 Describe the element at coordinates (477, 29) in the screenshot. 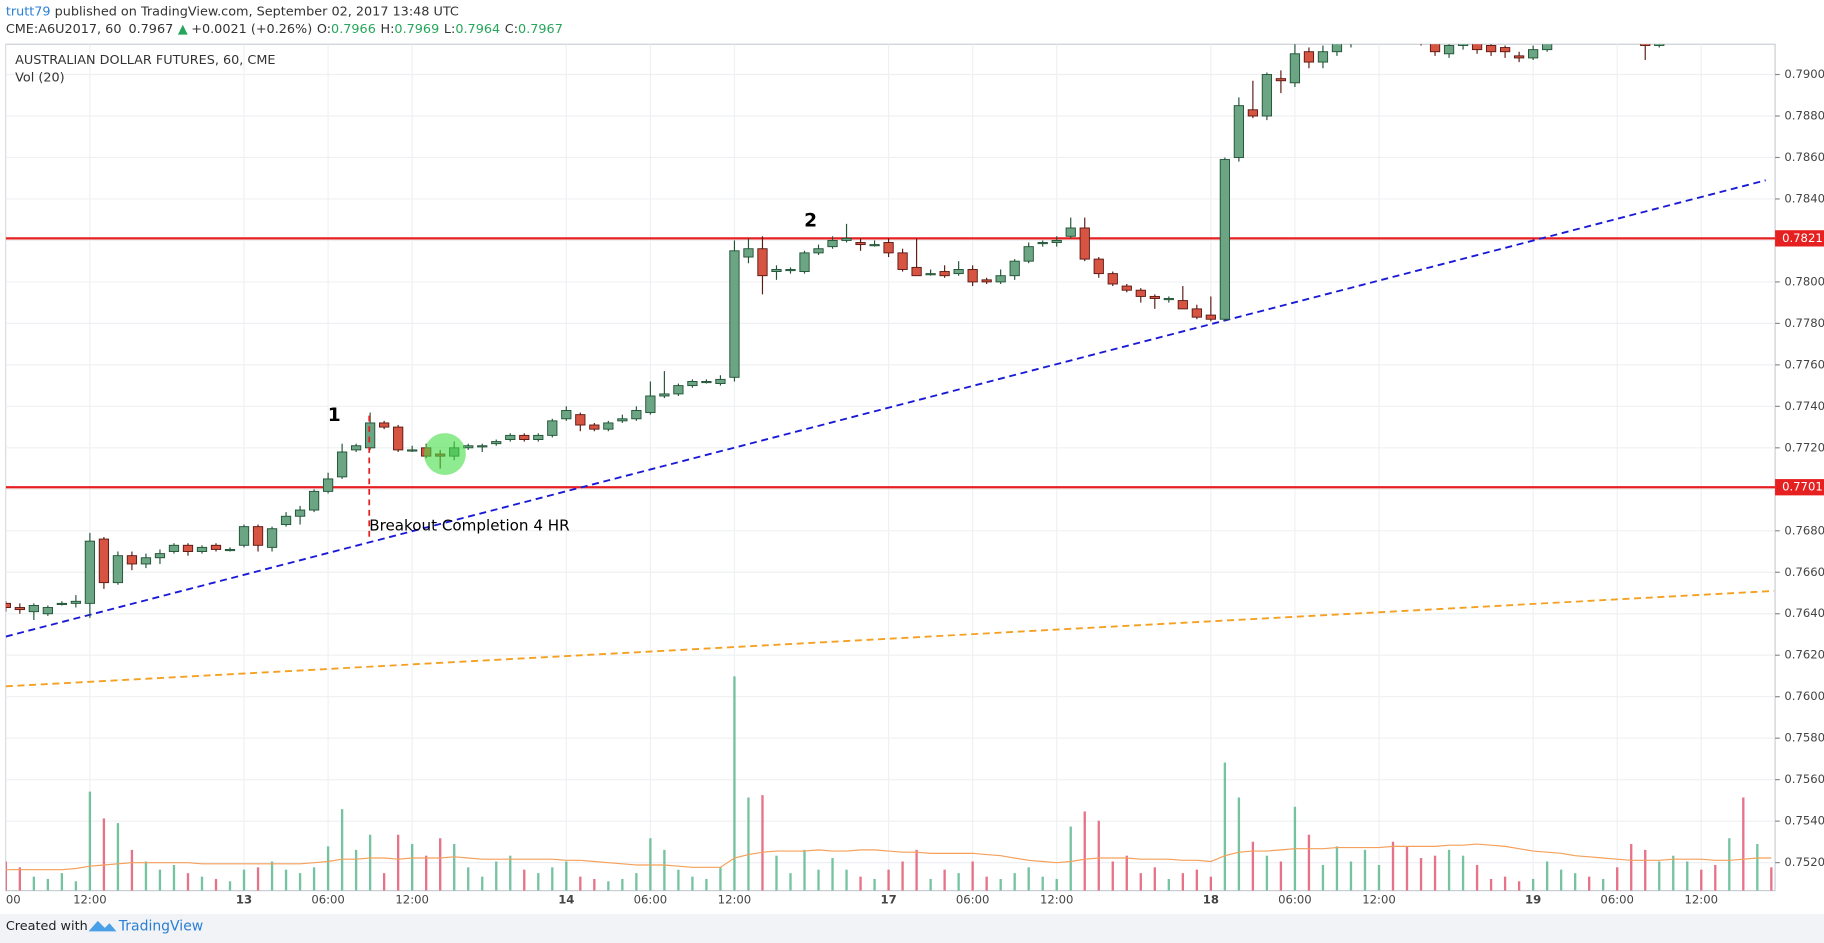

I see `l: 0.7964` at that location.